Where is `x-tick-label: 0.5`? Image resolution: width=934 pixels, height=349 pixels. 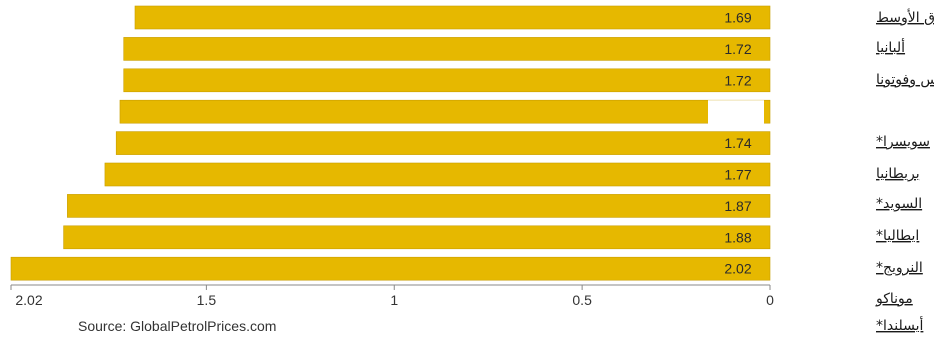
x-tick-label: 0.5 is located at coordinates (582, 300).